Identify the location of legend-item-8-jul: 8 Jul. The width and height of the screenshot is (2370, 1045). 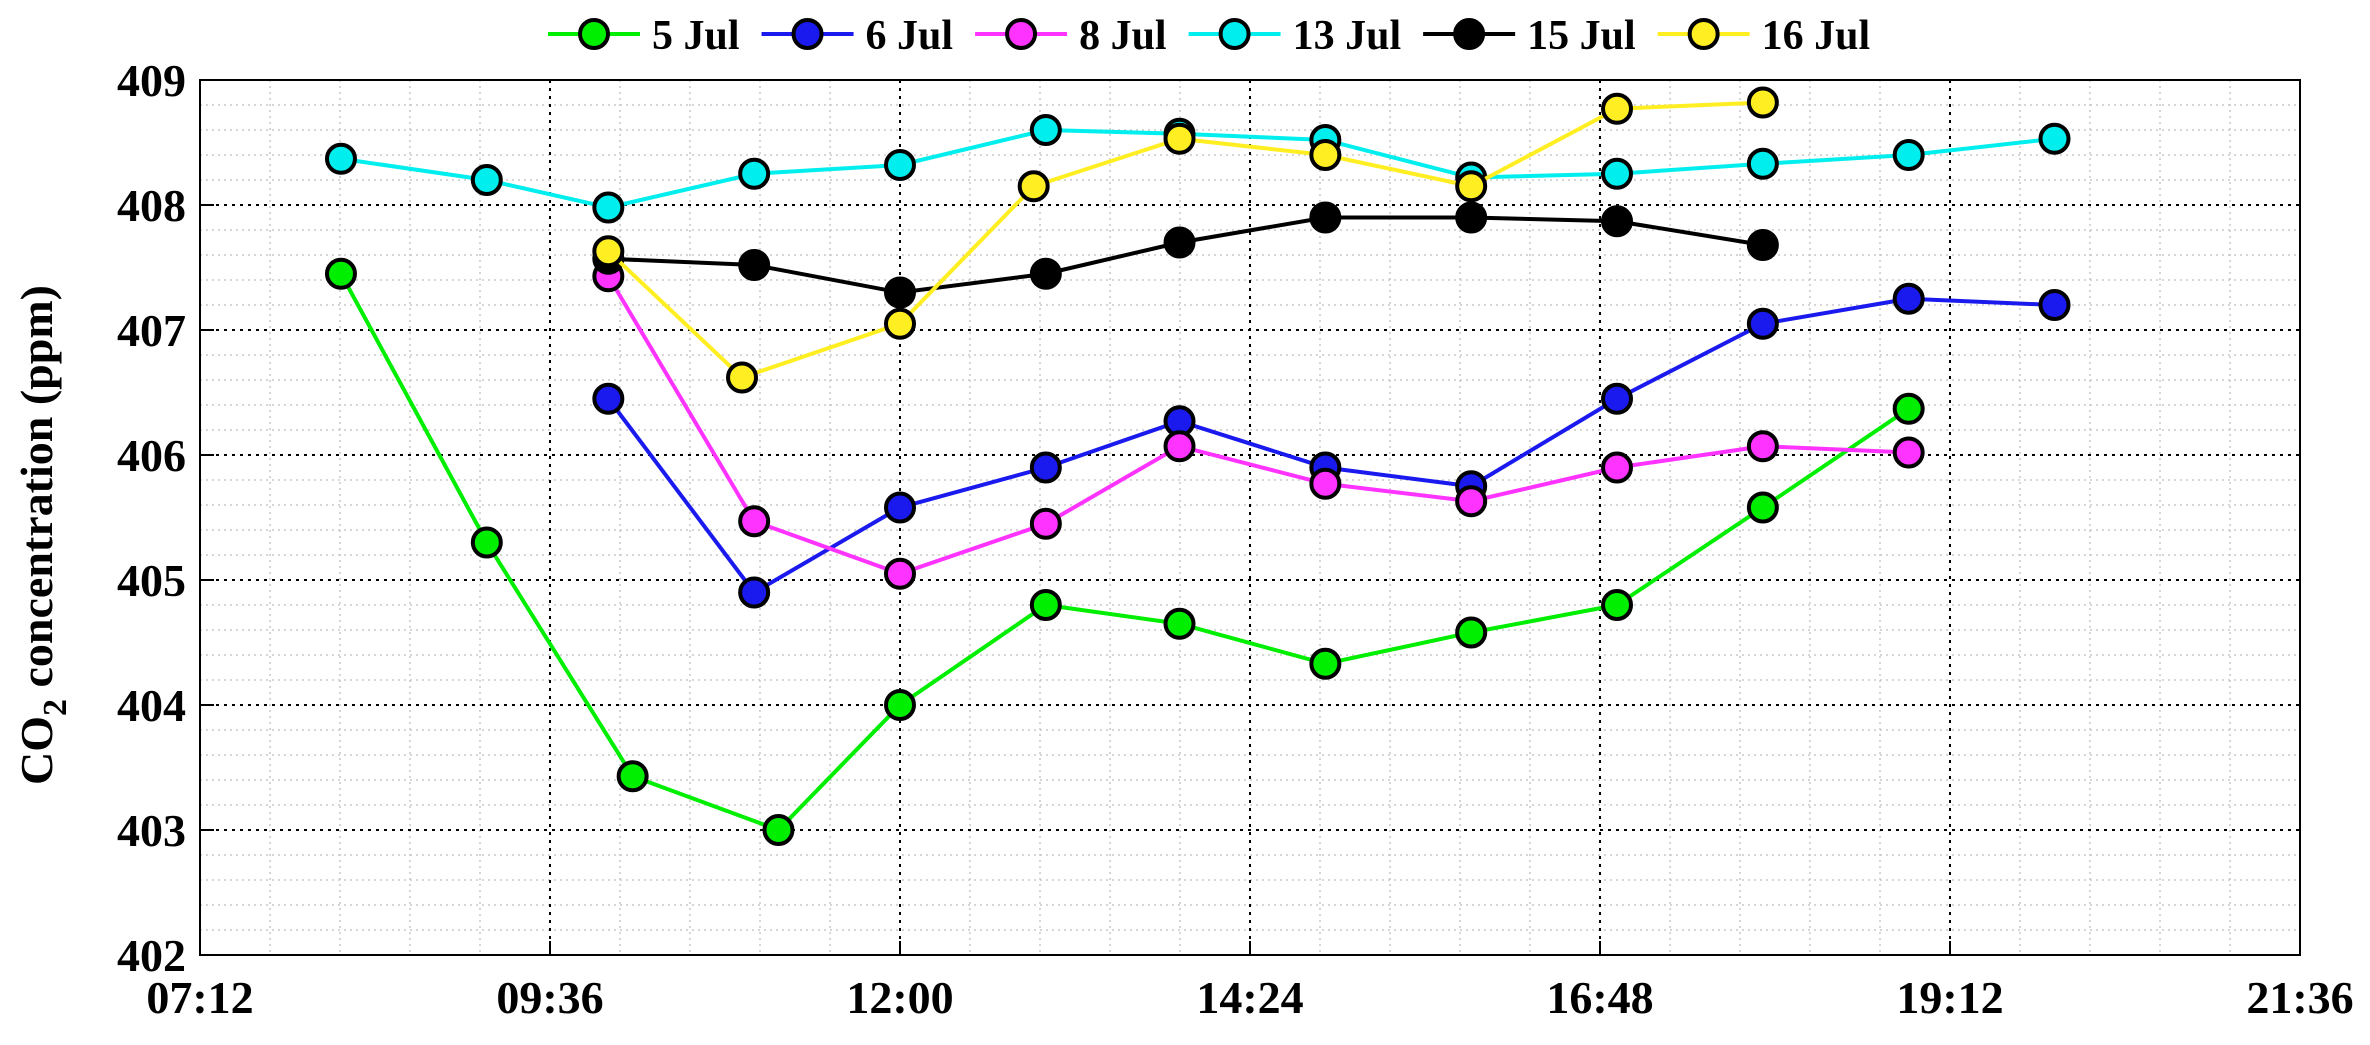
(1071, 36).